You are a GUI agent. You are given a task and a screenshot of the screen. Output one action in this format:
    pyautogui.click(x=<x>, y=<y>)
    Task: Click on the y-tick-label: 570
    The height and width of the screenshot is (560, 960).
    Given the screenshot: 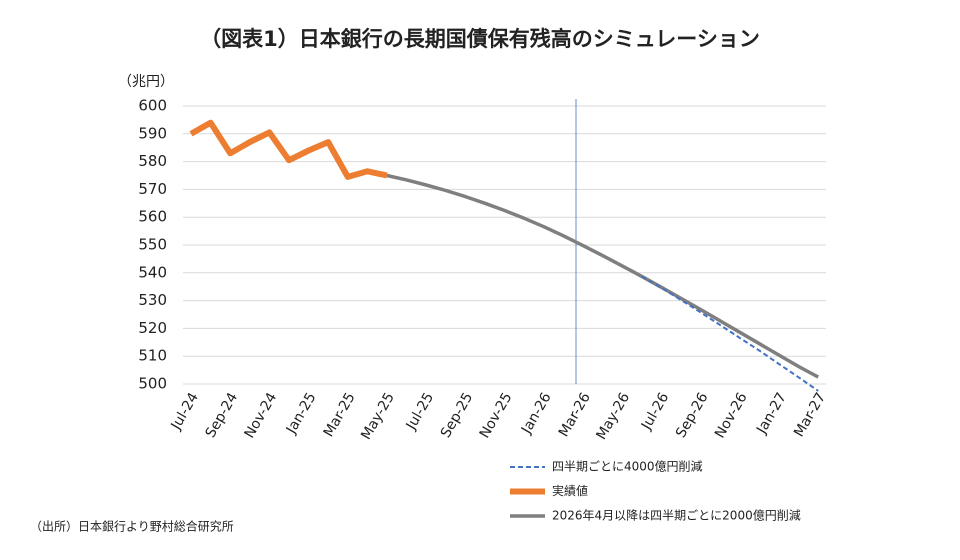 What is the action you would take?
    pyautogui.click(x=152, y=189)
    